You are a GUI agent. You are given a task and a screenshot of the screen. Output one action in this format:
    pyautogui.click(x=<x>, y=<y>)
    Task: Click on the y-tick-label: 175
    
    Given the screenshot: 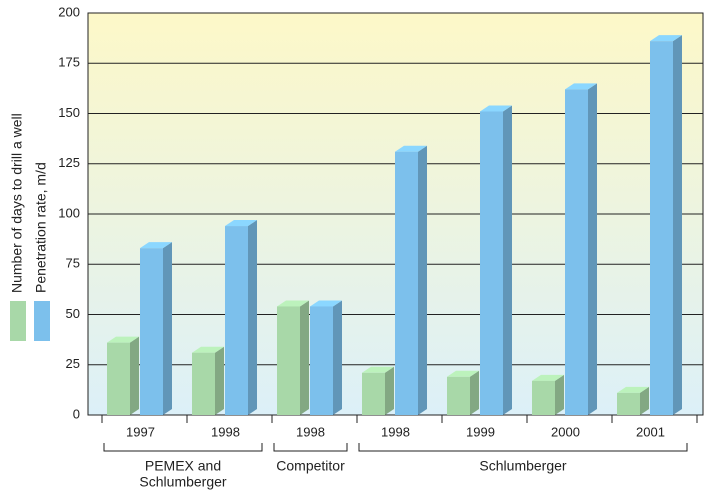 What is the action you would take?
    pyautogui.click(x=69, y=62)
    